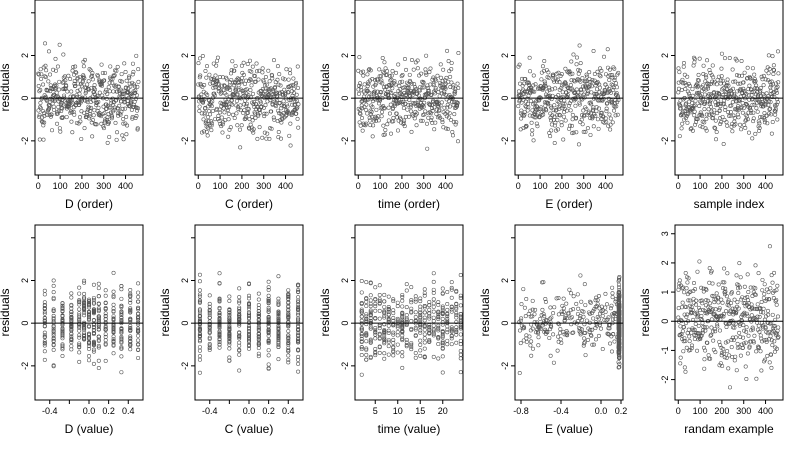 Image resolution: width=800 pixels, height=450 pixels. What do you see at coordinates (445, 186) in the screenshot?
I see `x-tick-label: 400` at bounding box center [445, 186].